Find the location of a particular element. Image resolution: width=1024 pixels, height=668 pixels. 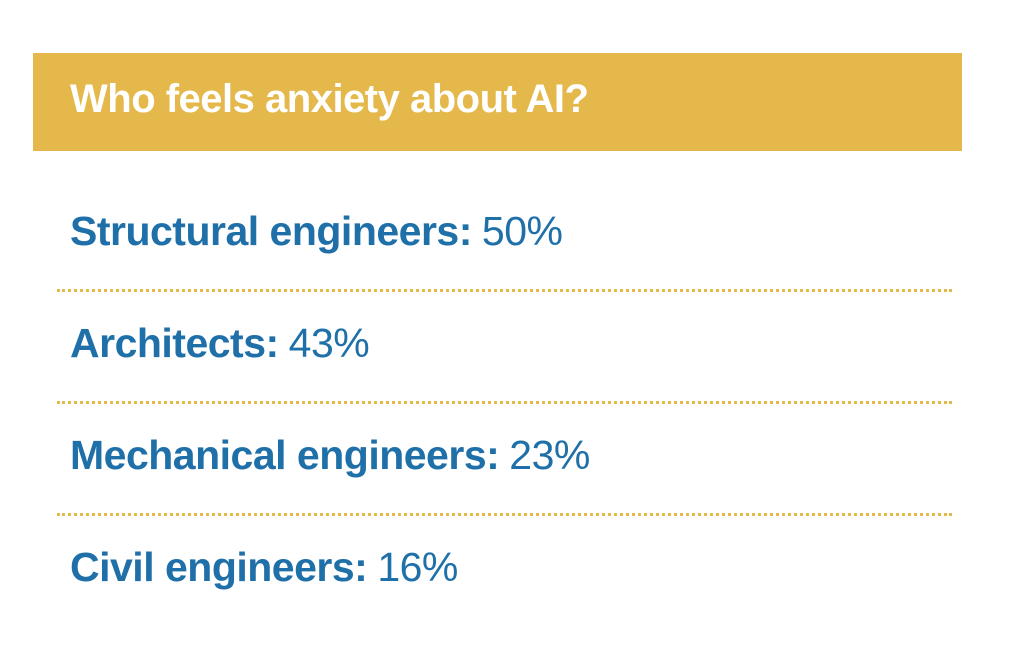

item-row: Architects: 43% is located at coordinates (504, 348).